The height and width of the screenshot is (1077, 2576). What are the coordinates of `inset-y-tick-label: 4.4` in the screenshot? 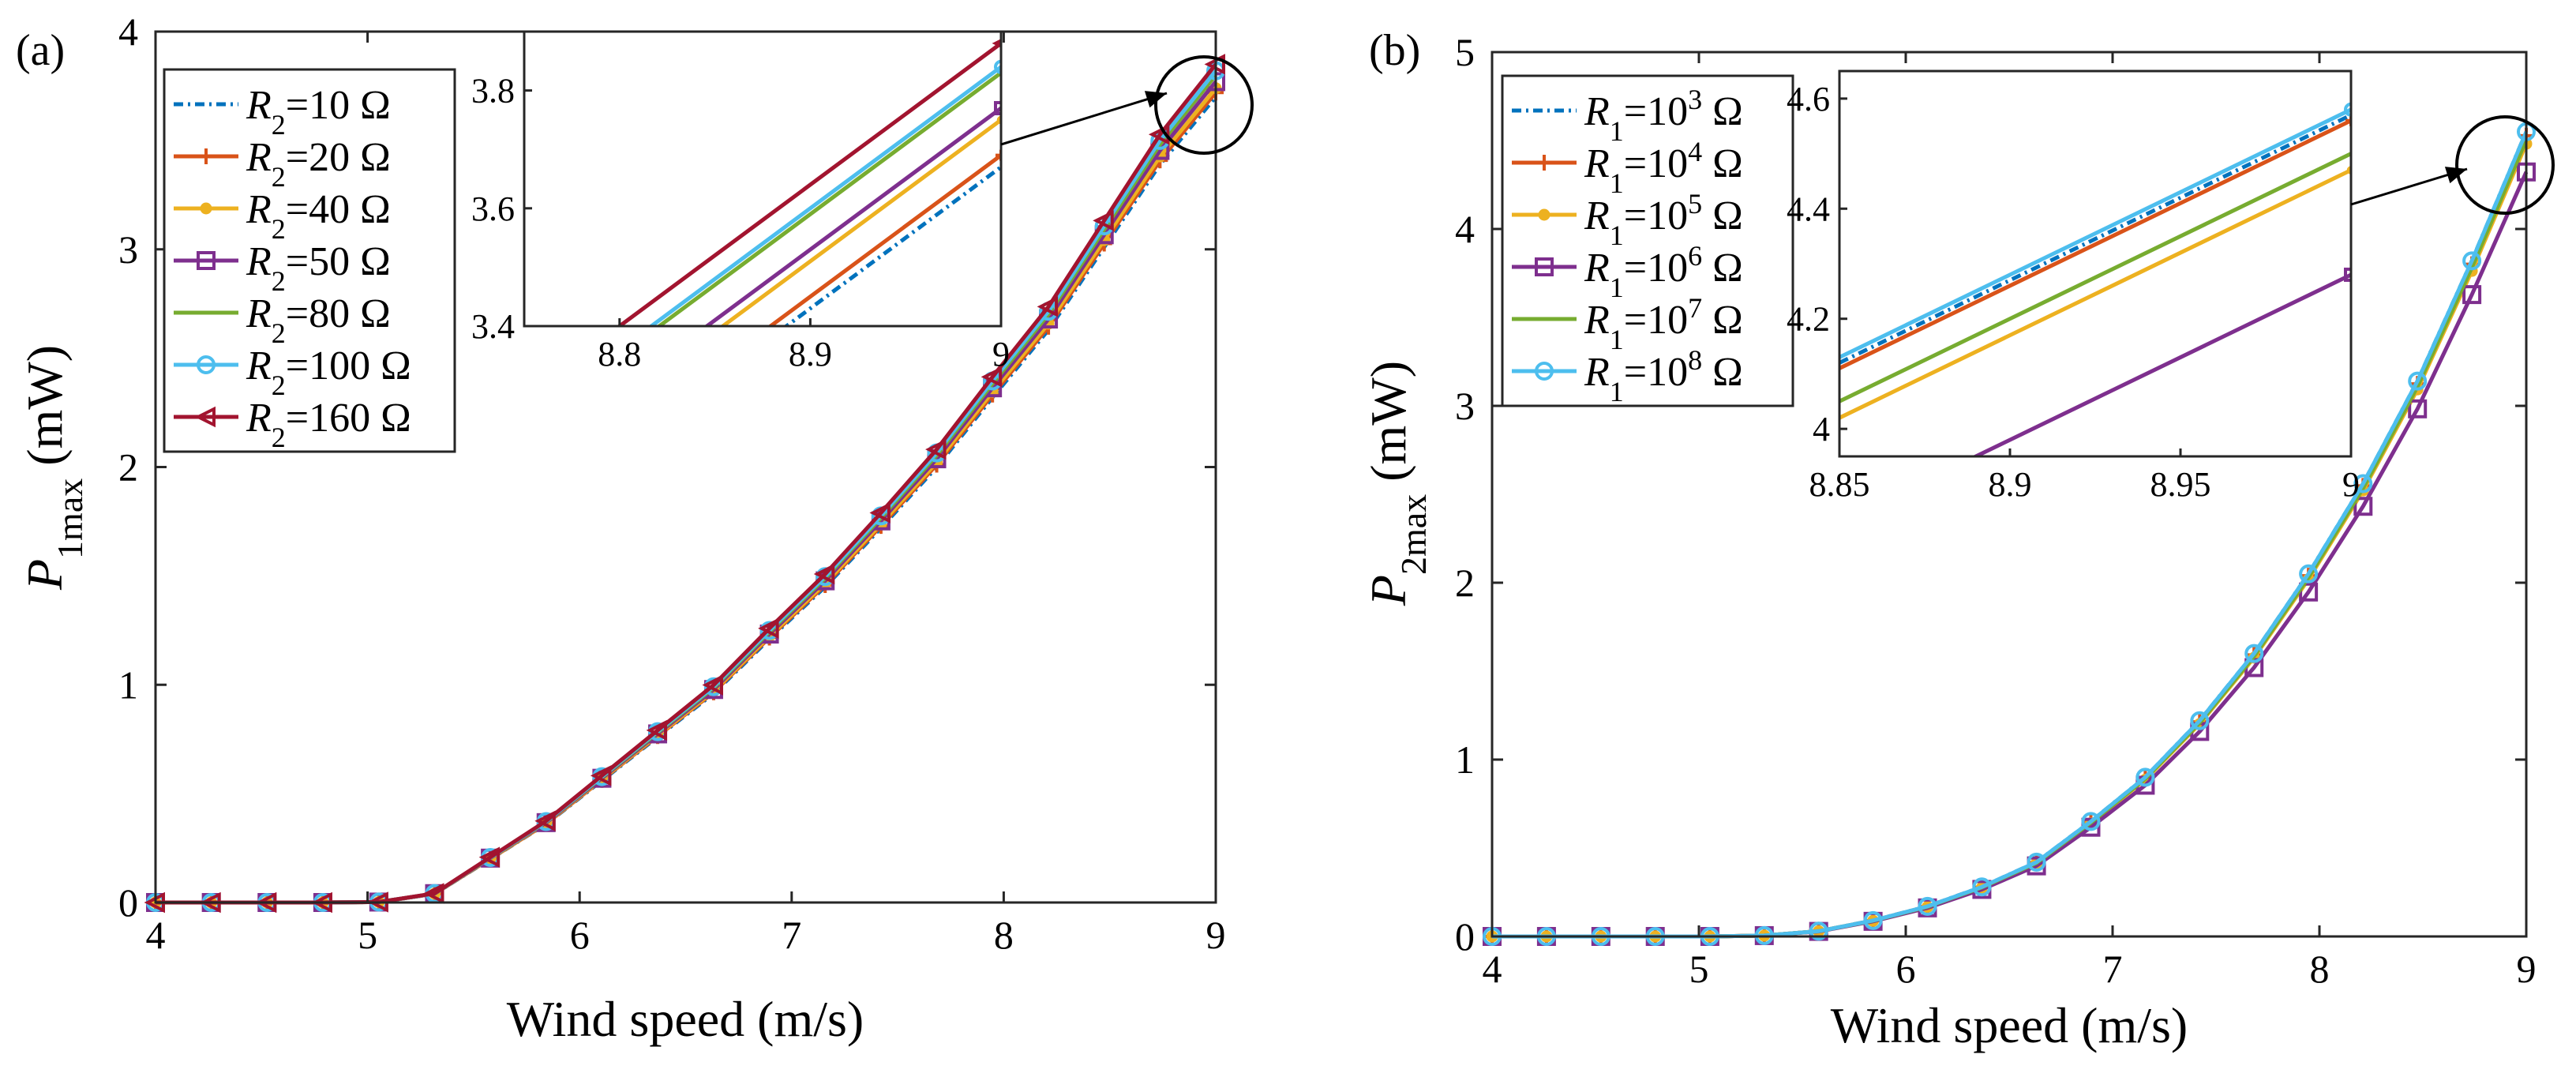 It's located at (1809, 209).